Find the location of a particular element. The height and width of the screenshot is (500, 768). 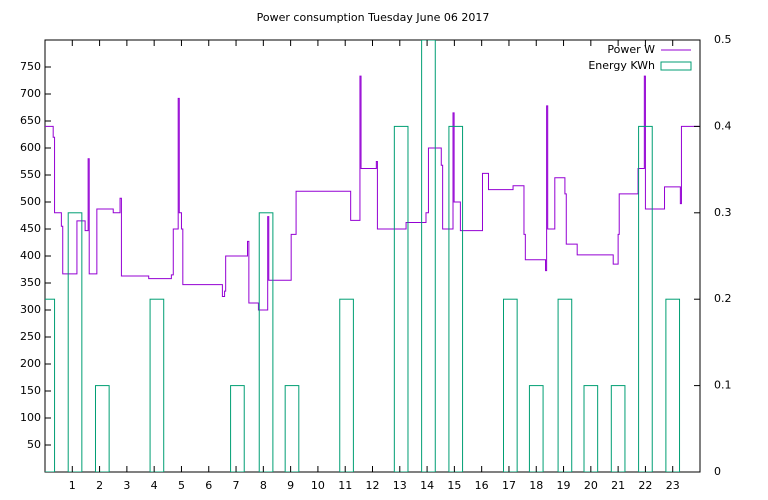

y-tick-label: 550 is located at coordinates (30, 174).